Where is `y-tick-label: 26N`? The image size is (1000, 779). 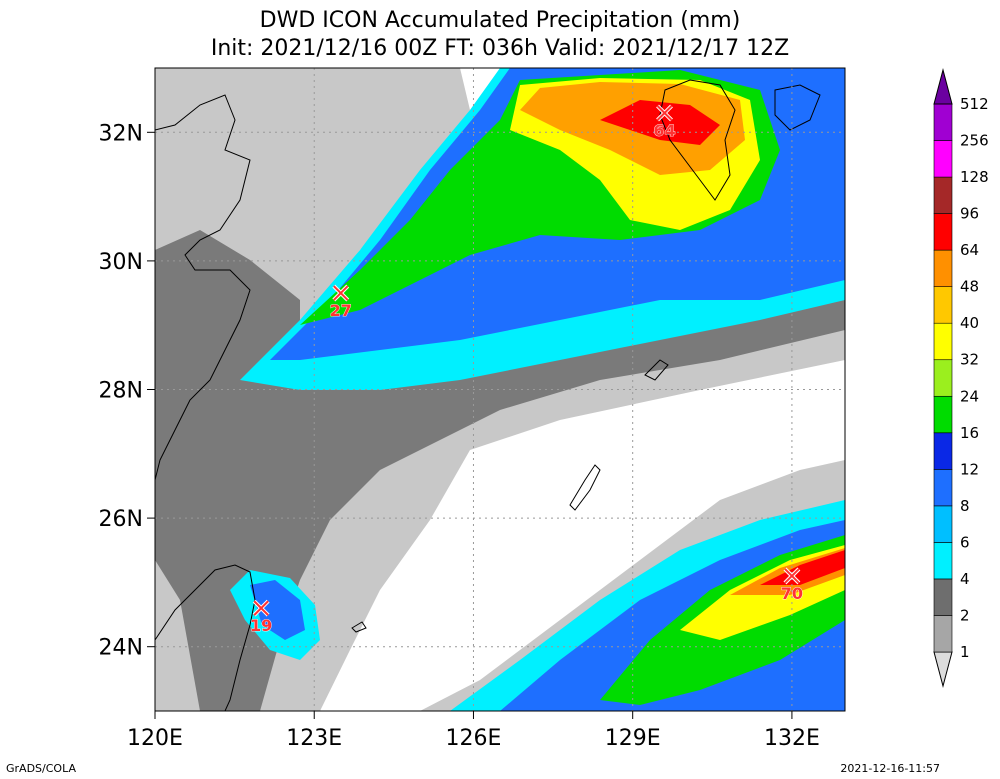
y-tick-label: 26N is located at coordinates (121, 519).